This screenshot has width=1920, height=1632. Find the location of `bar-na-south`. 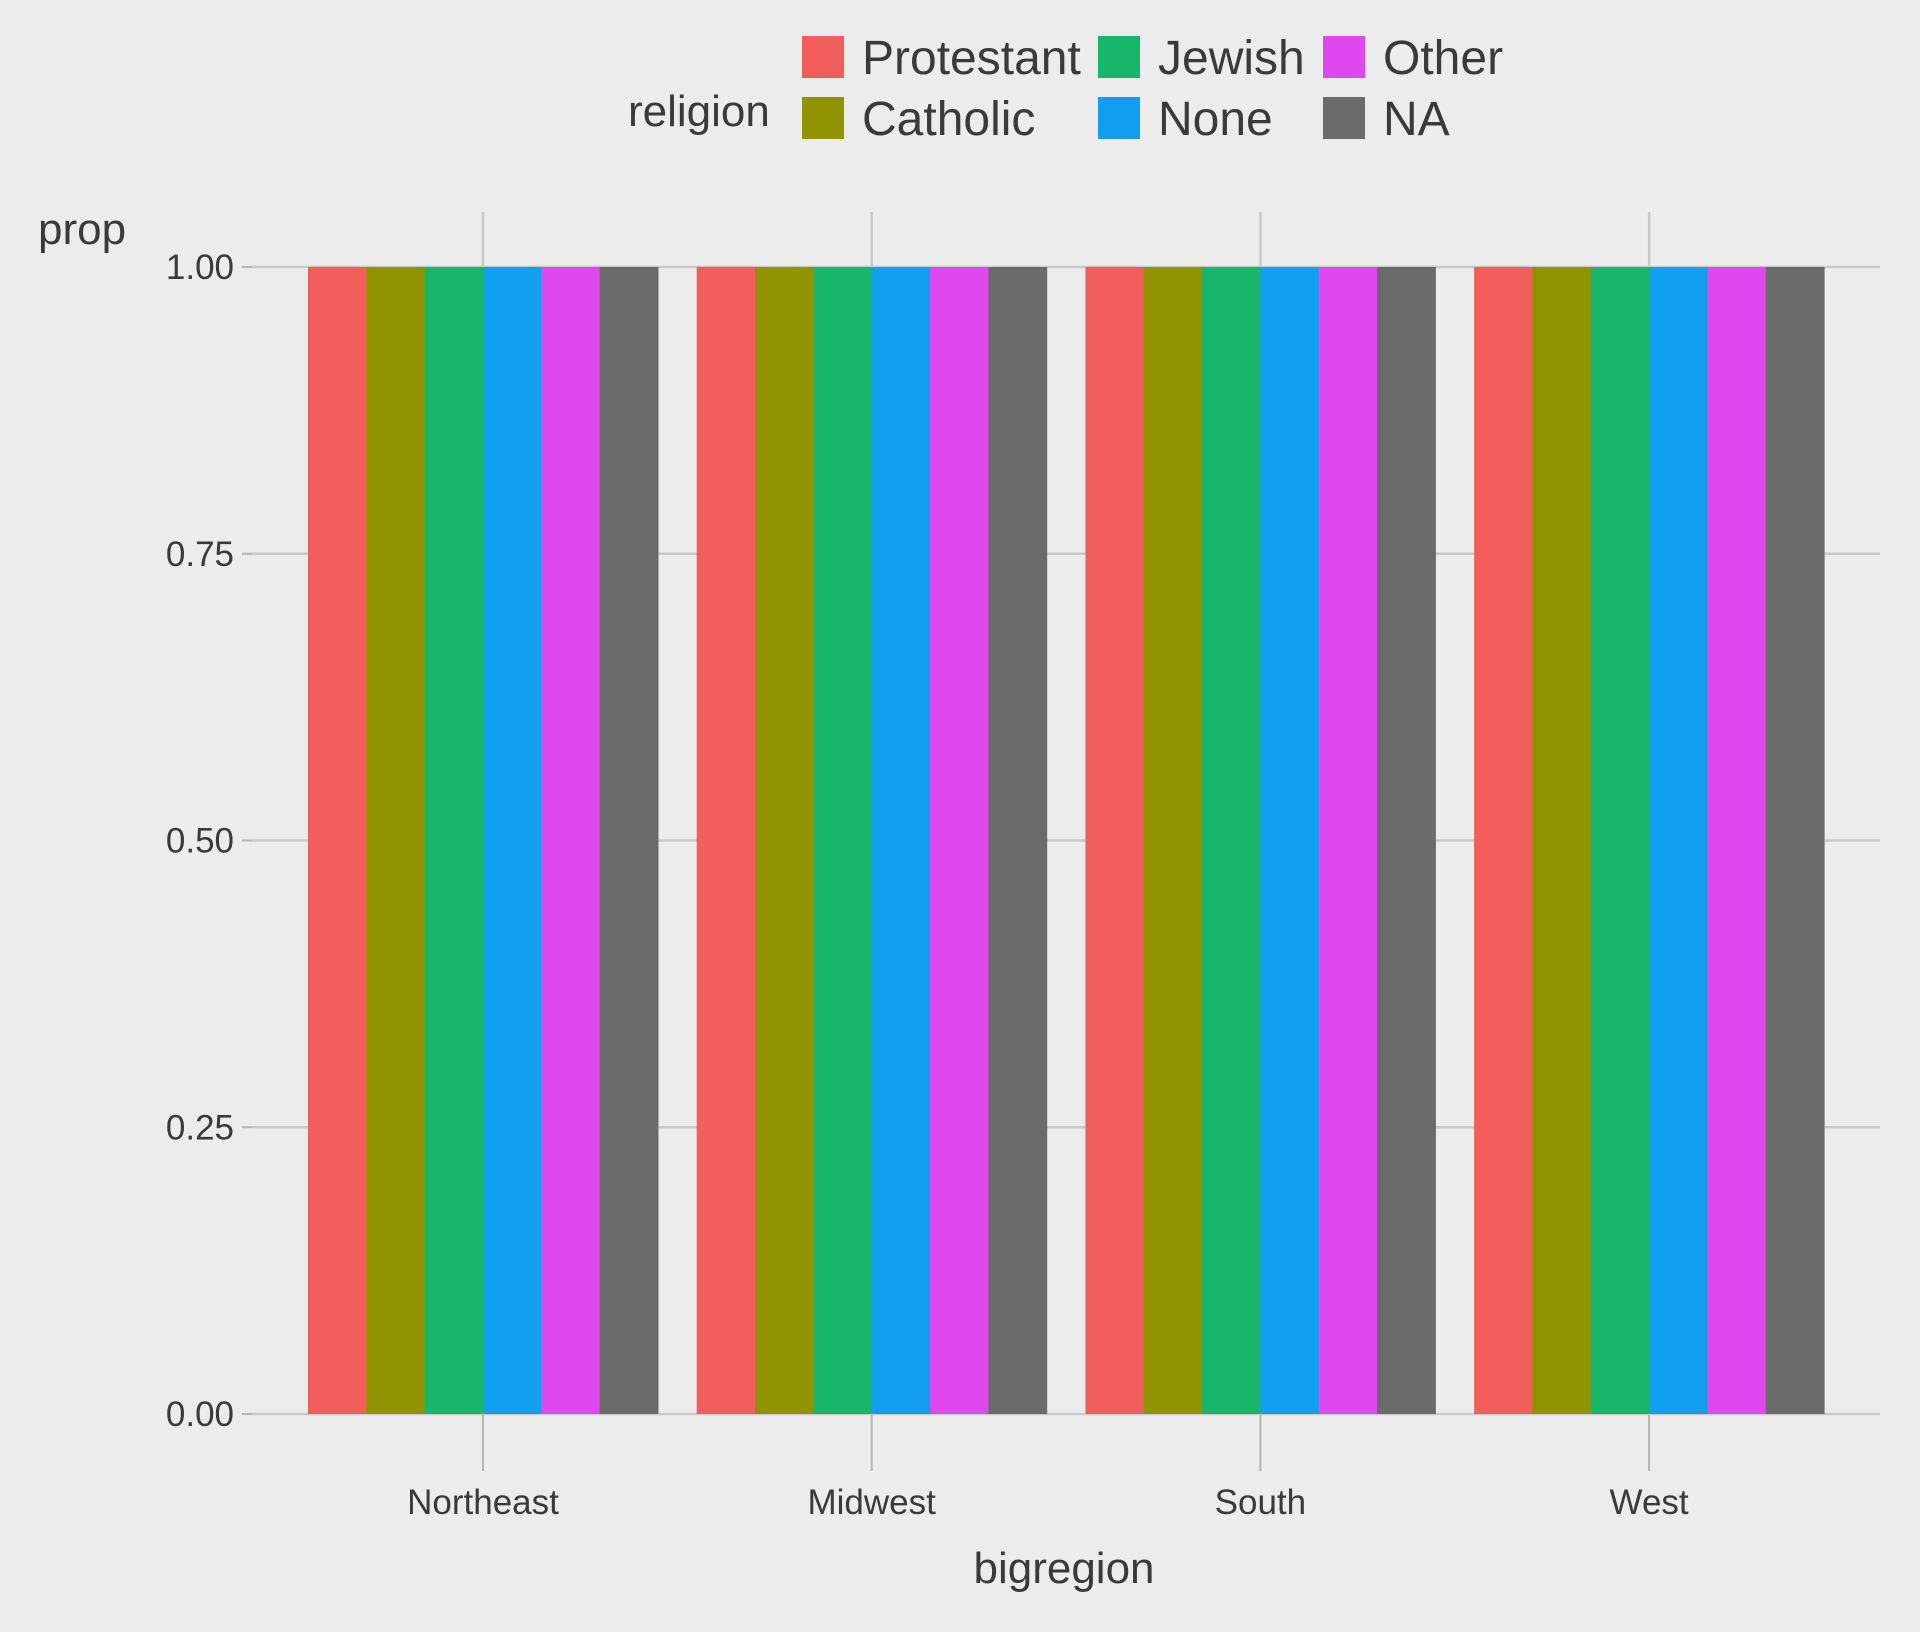

bar-na-south is located at coordinates (1406, 840).